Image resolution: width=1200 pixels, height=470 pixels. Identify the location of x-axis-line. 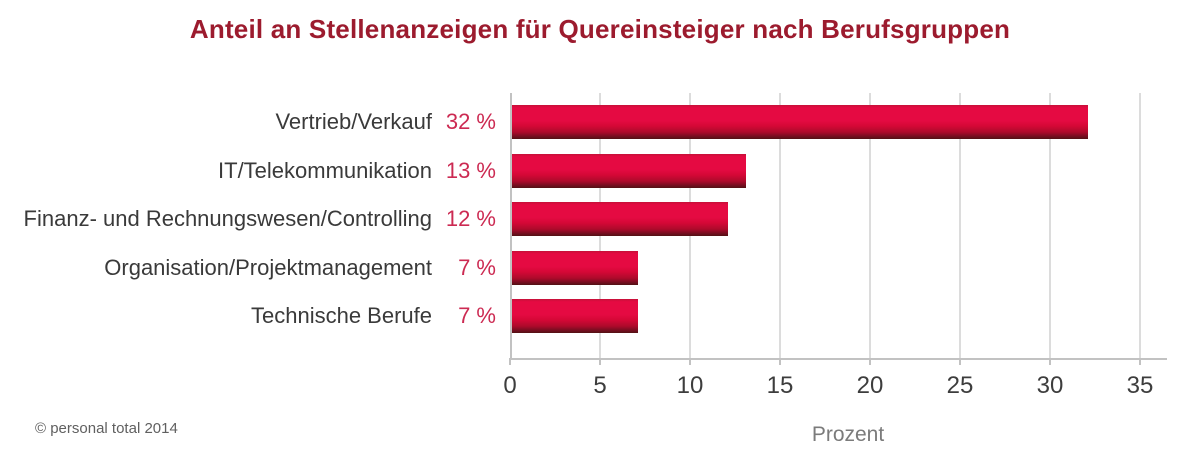
(838, 359).